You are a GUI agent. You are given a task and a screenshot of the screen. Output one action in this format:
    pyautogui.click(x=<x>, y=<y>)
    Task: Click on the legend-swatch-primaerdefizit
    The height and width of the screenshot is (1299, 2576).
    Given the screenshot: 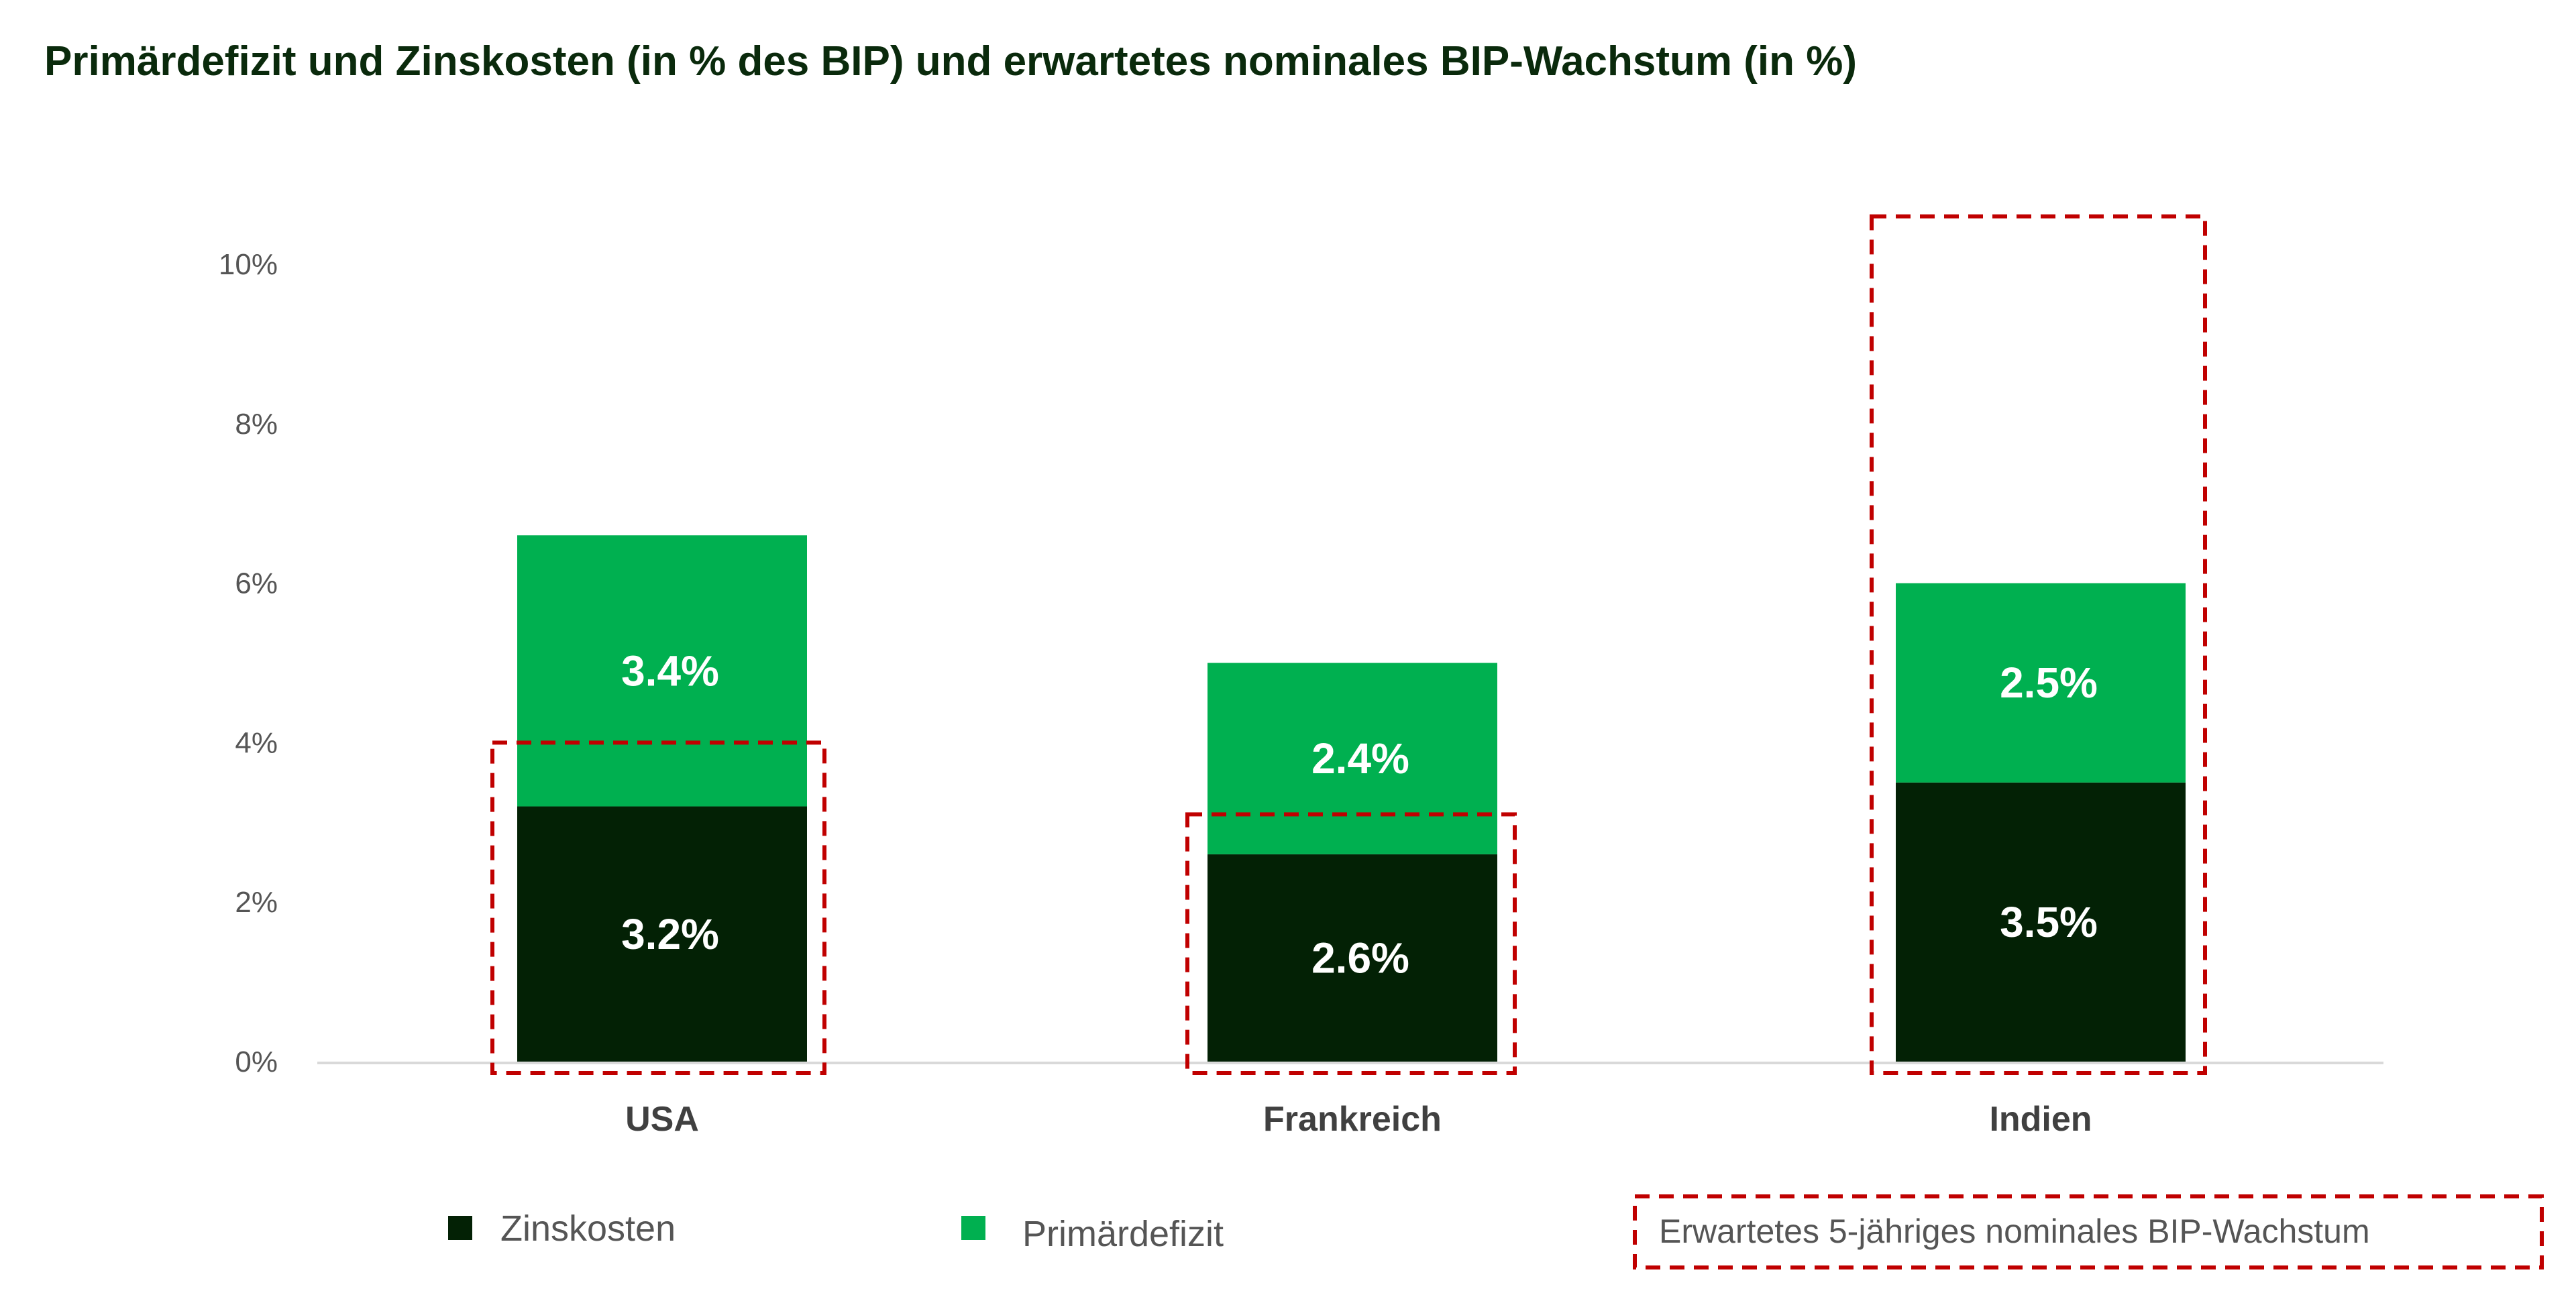 What is the action you would take?
    pyautogui.click(x=973, y=1228)
    